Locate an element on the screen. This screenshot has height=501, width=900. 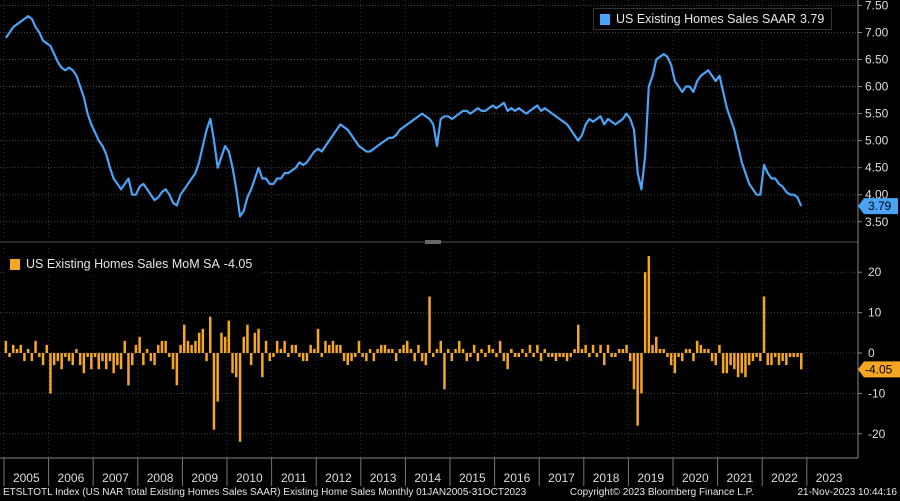
legend-top-swatch is located at coordinates (605, 19).